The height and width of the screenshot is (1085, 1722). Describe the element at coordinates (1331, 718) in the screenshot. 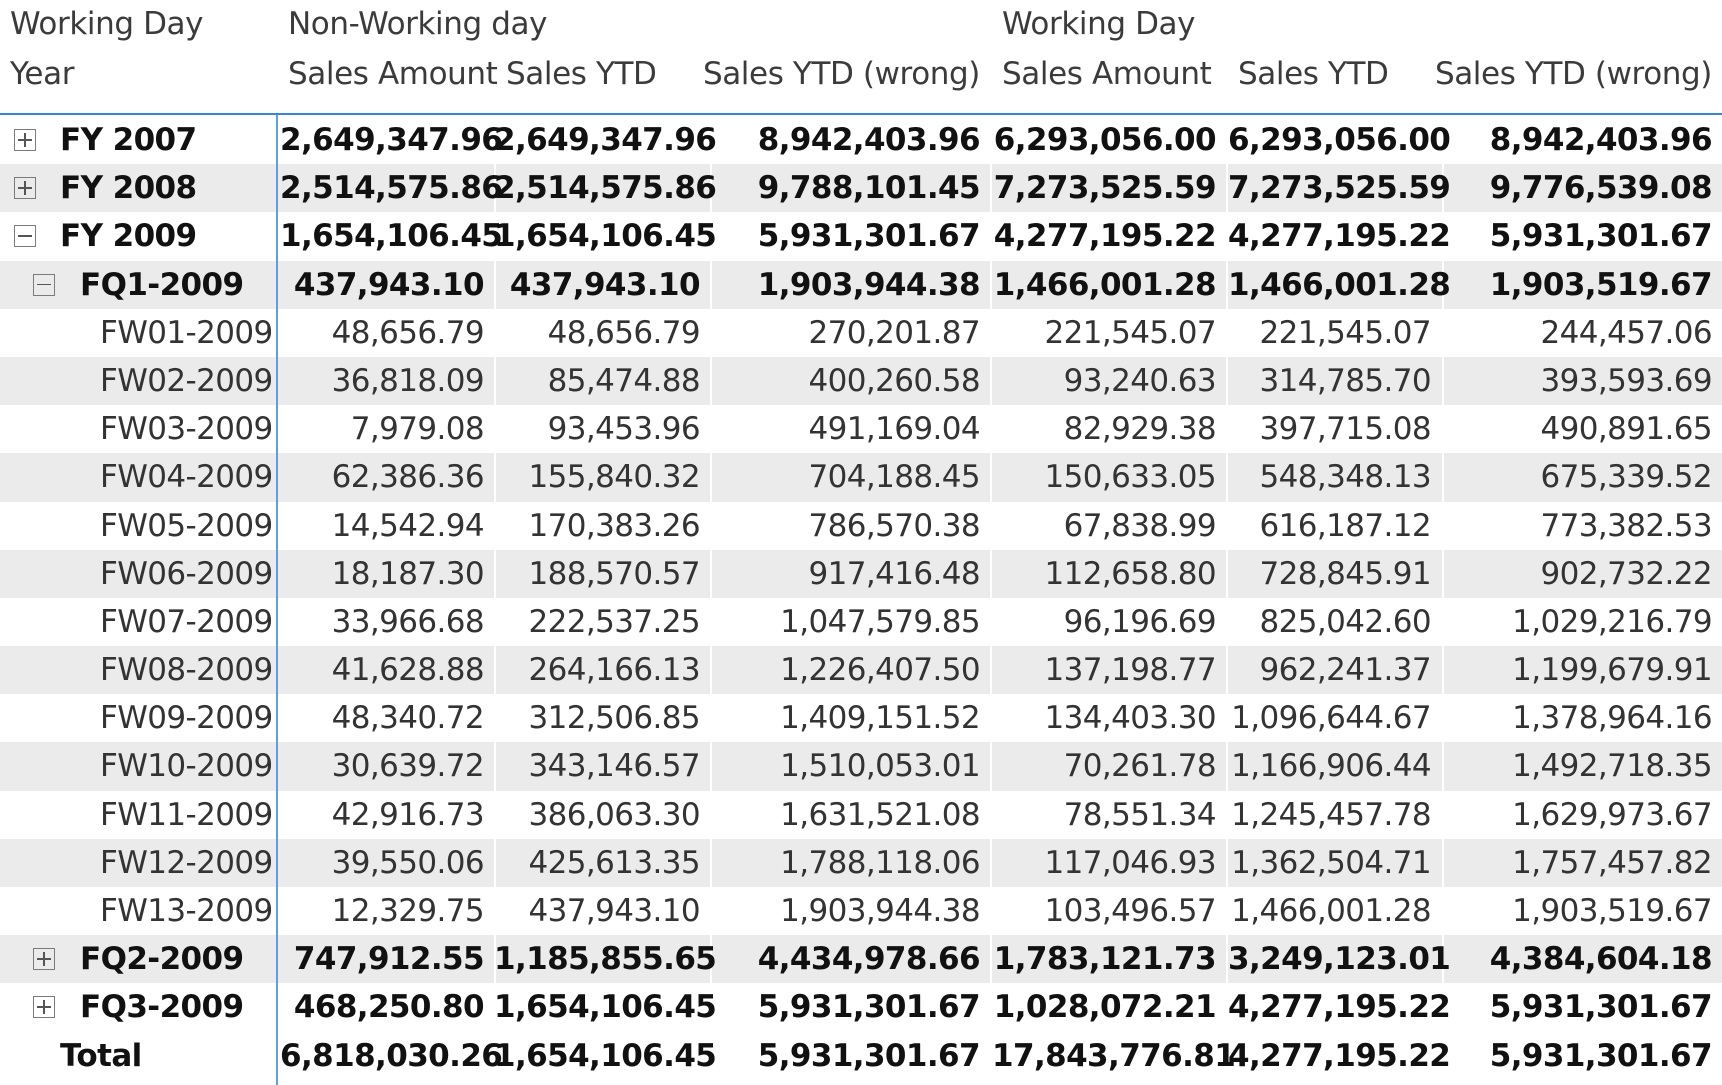

I see `value-cell: 1,096,644.67` at that location.